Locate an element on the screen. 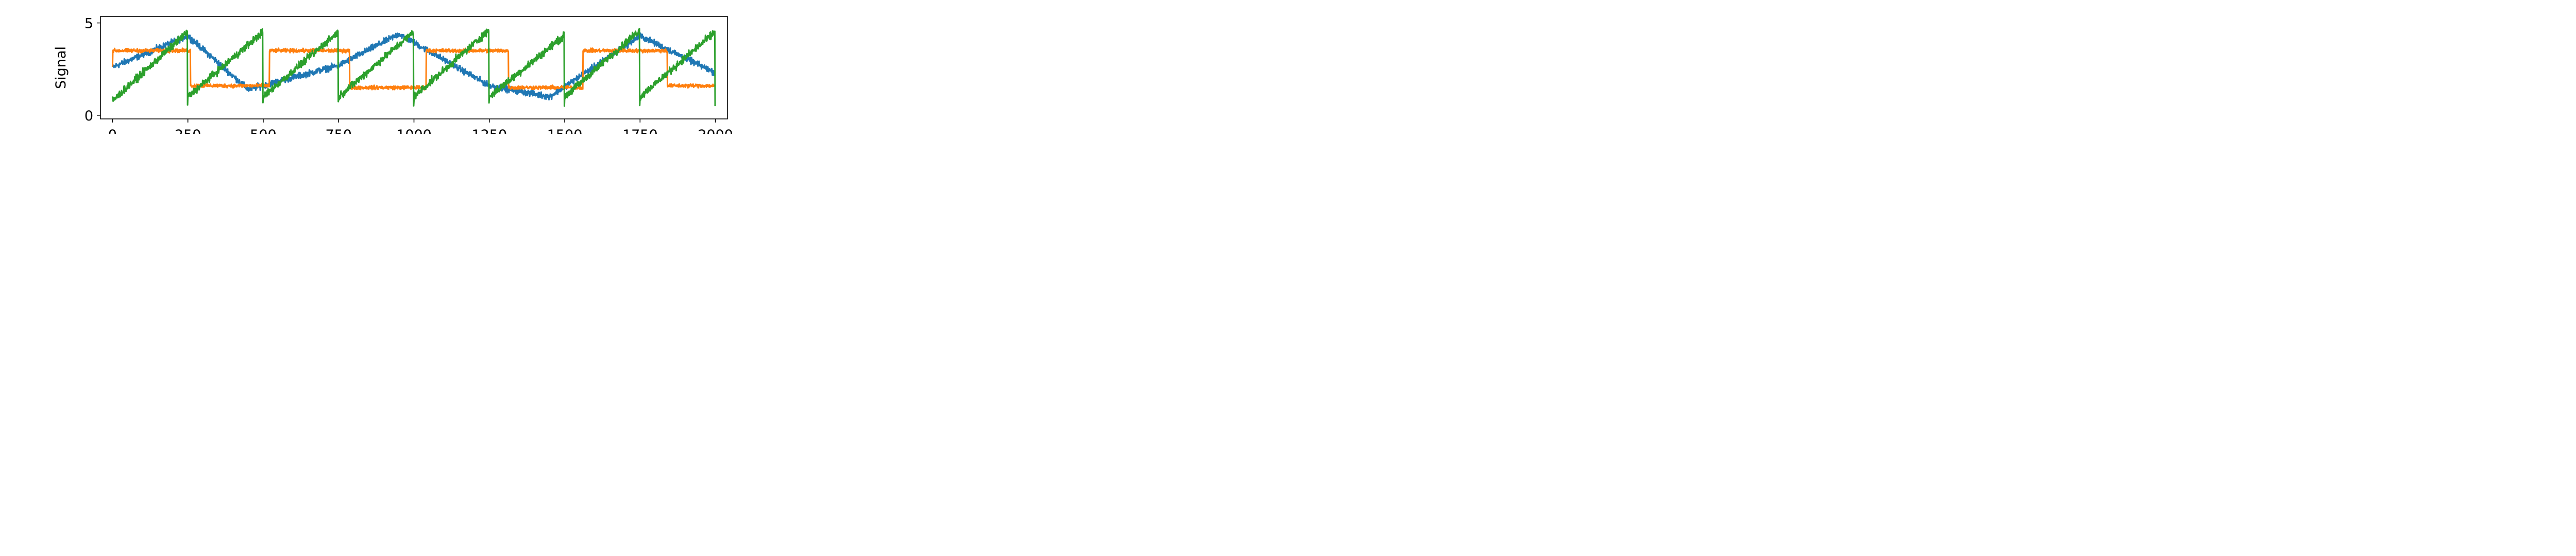  x-tick-label: 0 is located at coordinates (112, 130).